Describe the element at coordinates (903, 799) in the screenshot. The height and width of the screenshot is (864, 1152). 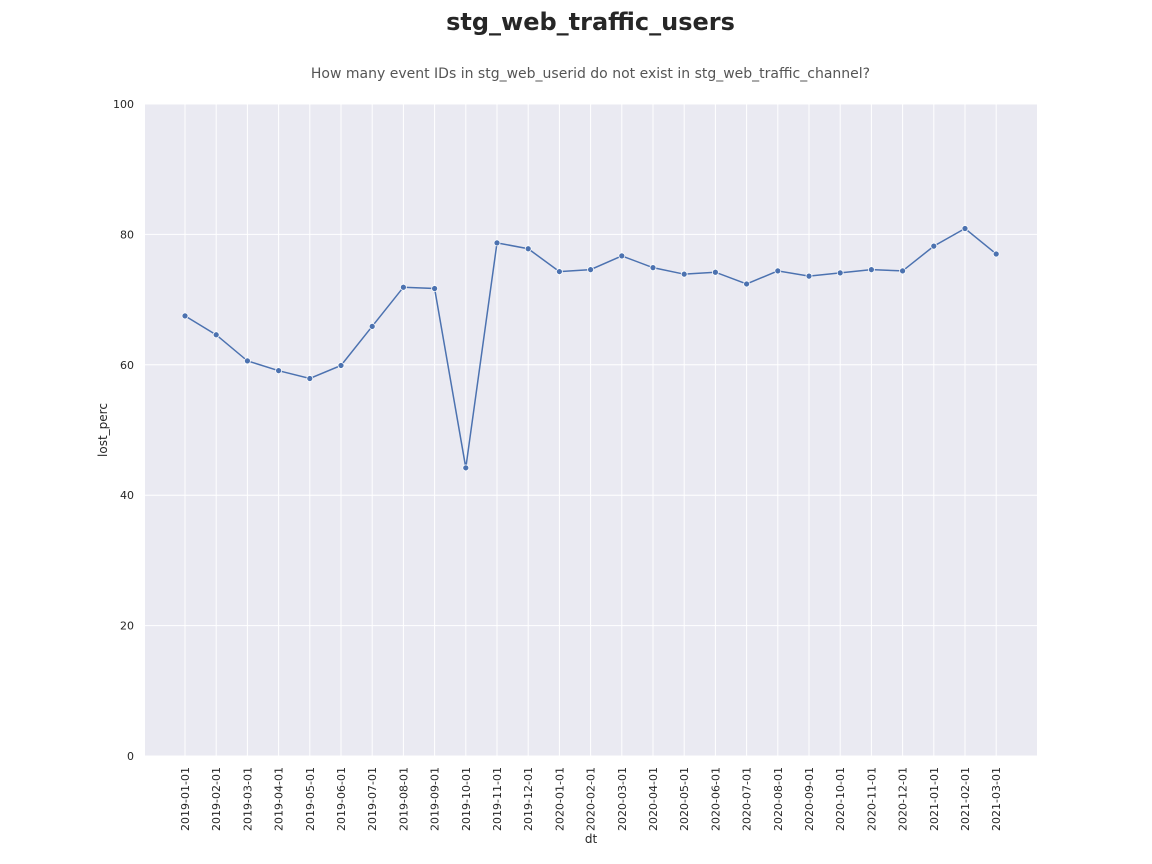
I see `x-tick-label: 2020-12-01` at that location.